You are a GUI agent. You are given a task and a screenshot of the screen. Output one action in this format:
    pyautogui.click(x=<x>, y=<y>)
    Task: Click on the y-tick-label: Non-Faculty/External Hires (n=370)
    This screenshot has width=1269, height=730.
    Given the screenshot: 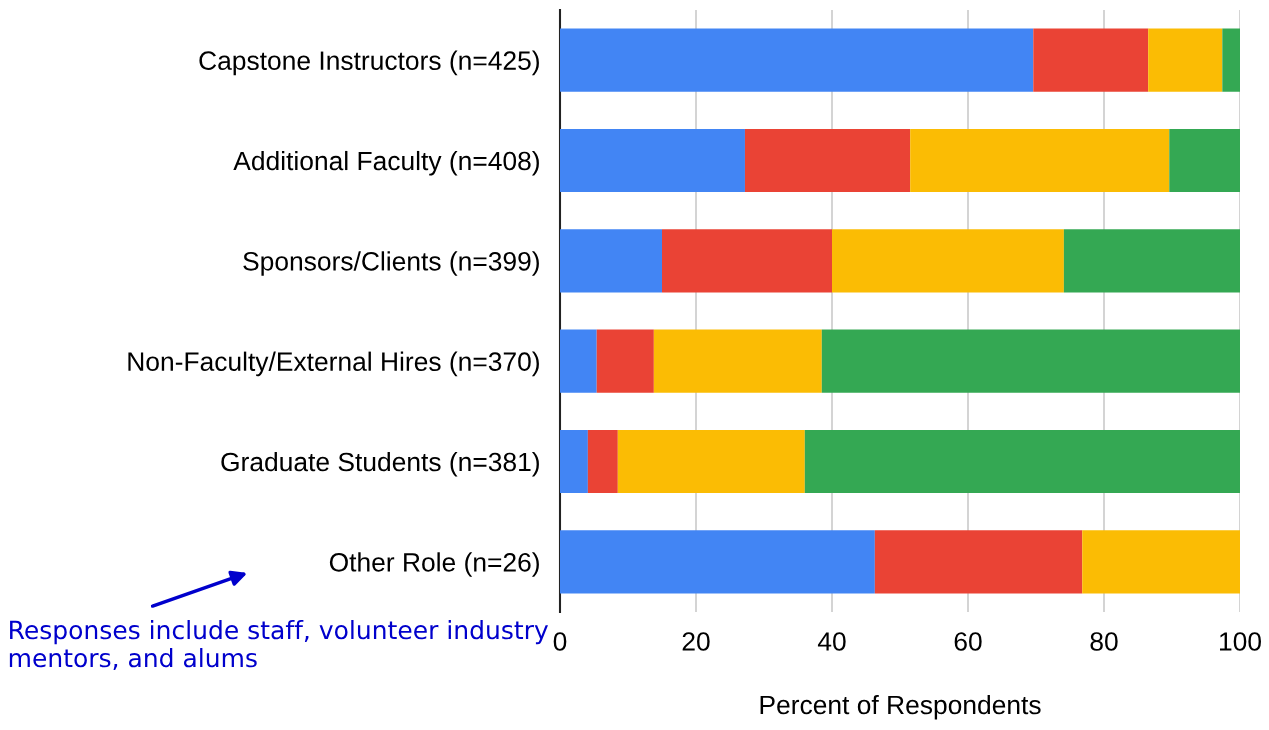 What is the action you would take?
    pyautogui.click(x=333, y=364)
    